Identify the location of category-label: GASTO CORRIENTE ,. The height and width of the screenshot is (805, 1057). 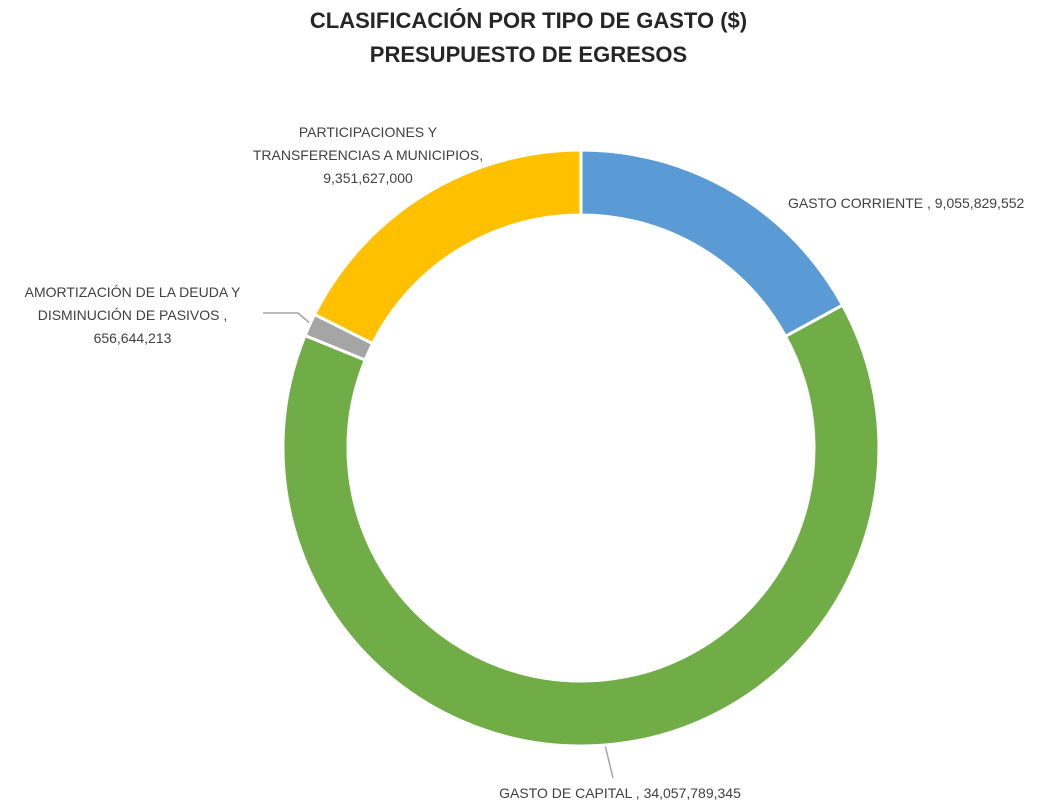
(859, 203).